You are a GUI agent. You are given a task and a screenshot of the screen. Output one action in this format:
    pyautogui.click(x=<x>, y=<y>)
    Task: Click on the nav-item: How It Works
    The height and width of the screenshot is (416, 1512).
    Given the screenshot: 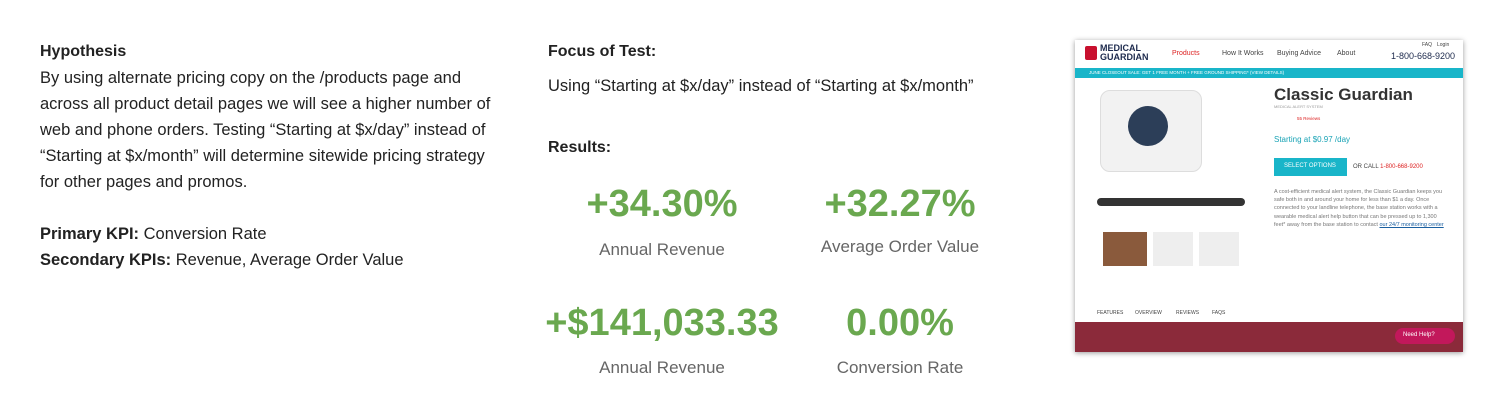 What is the action you would take?
    pyautogui.click(x=1243, y=53)
    